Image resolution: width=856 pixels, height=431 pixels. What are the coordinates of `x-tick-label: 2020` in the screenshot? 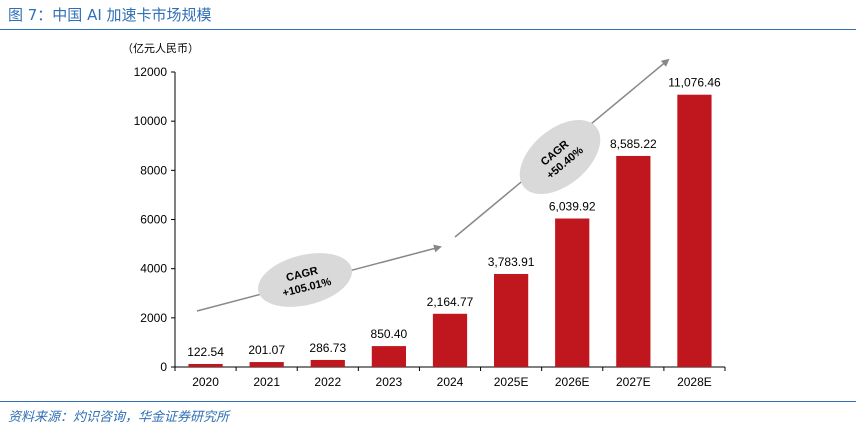 It's located at (205, 382).